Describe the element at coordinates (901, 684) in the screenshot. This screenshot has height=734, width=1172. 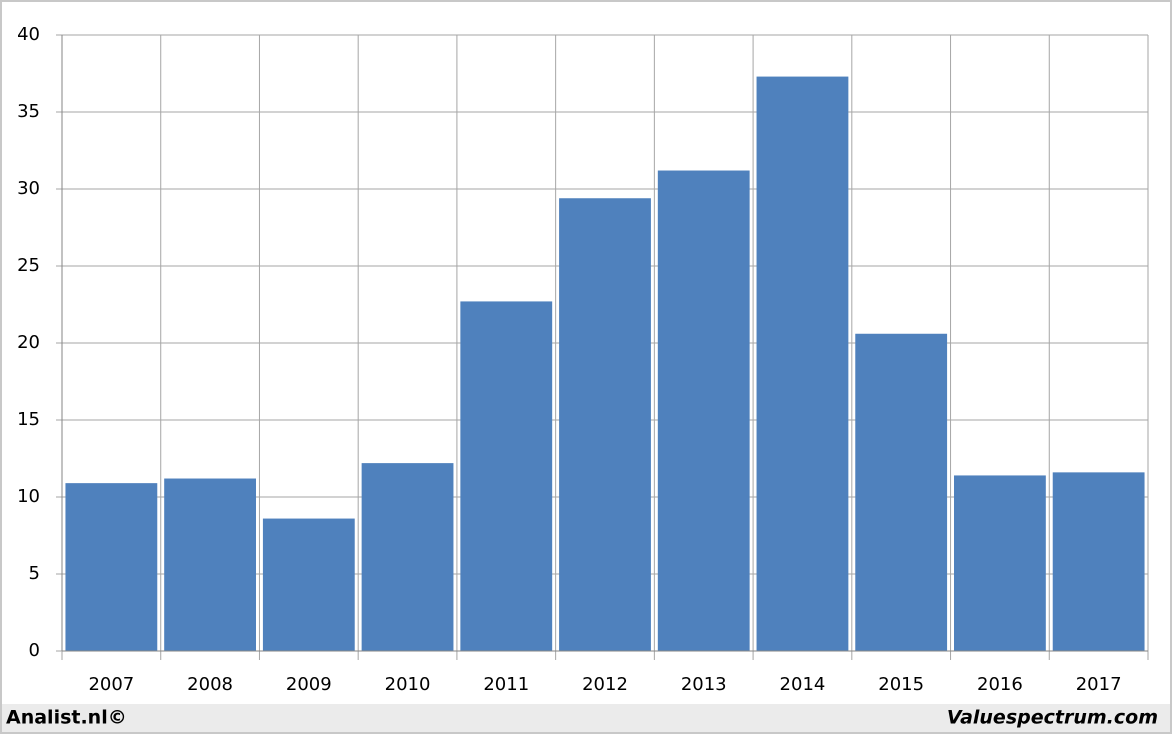
I see `x-tick-label: 2015` at that location.